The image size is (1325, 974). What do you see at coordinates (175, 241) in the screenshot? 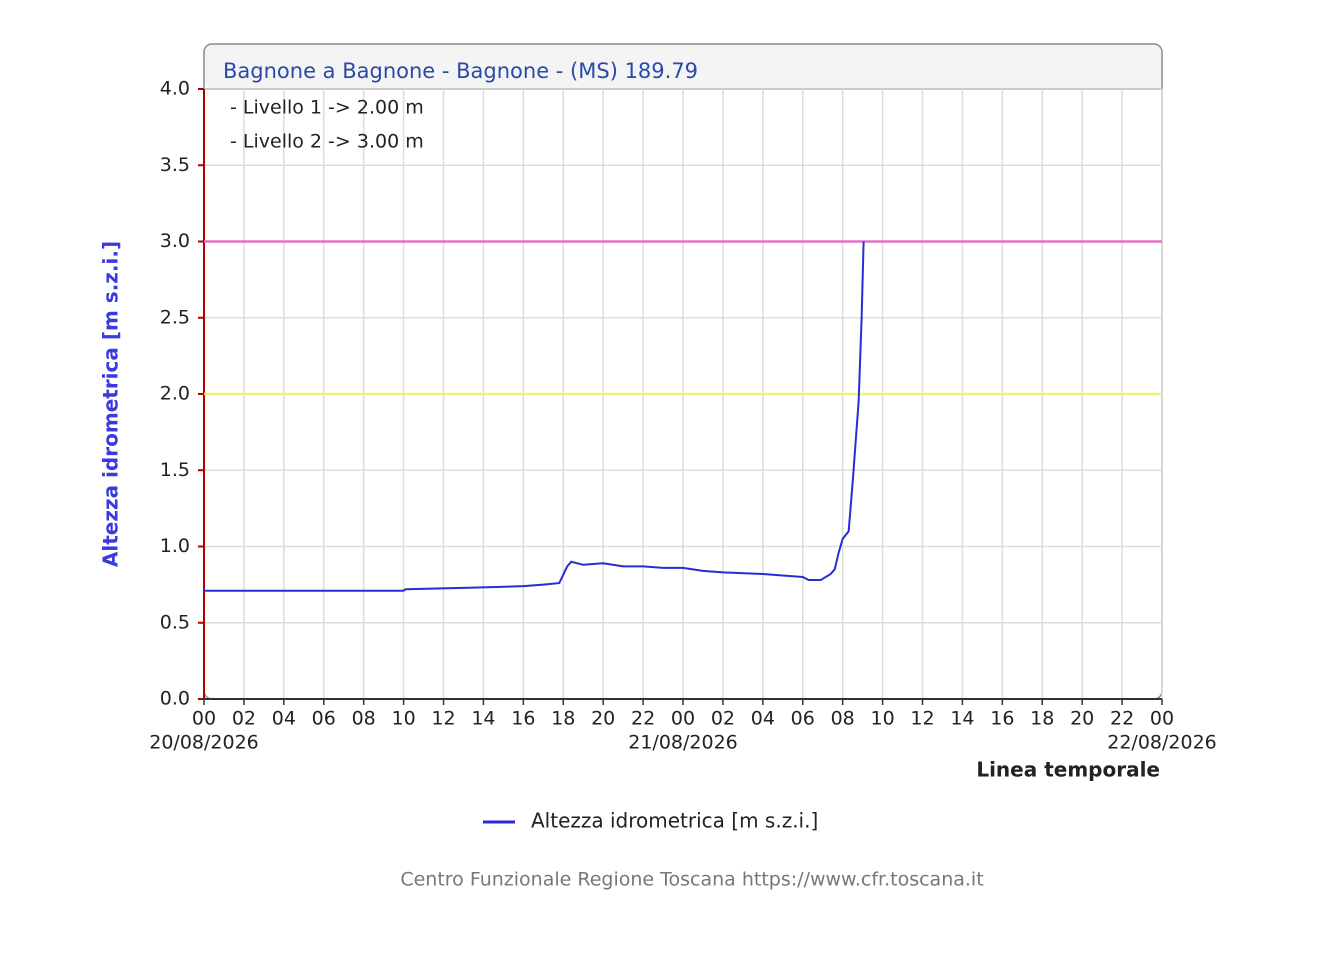
I see `y-tick-label: 3.0` at bounding box center [175, 241].